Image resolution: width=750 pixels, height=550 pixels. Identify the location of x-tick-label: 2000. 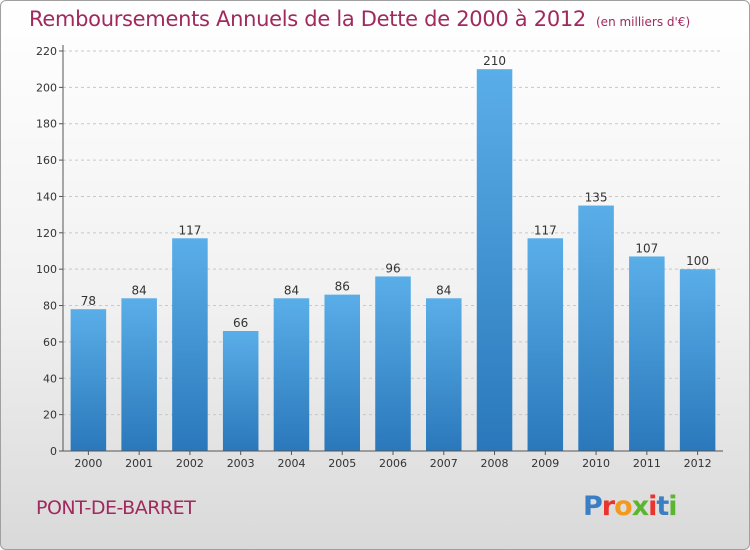
(88, 463).